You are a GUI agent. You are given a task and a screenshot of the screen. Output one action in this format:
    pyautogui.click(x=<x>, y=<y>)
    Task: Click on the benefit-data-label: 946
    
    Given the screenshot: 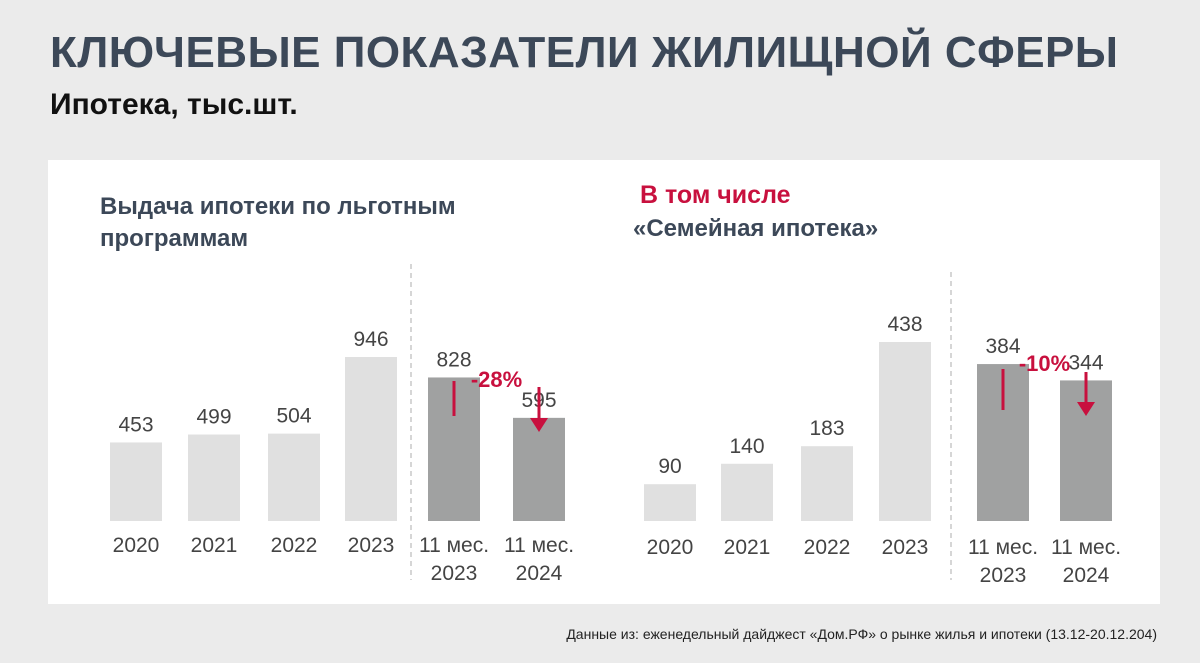 What is the action you would take?
    pyautogui.click(x=370, y=339)
    